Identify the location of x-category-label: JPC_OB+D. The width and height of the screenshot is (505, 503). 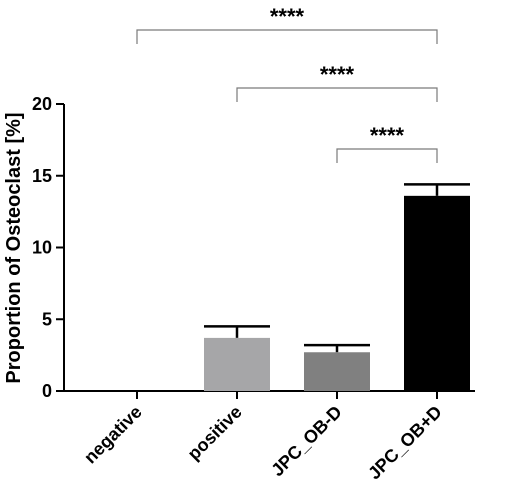
(405, 443).